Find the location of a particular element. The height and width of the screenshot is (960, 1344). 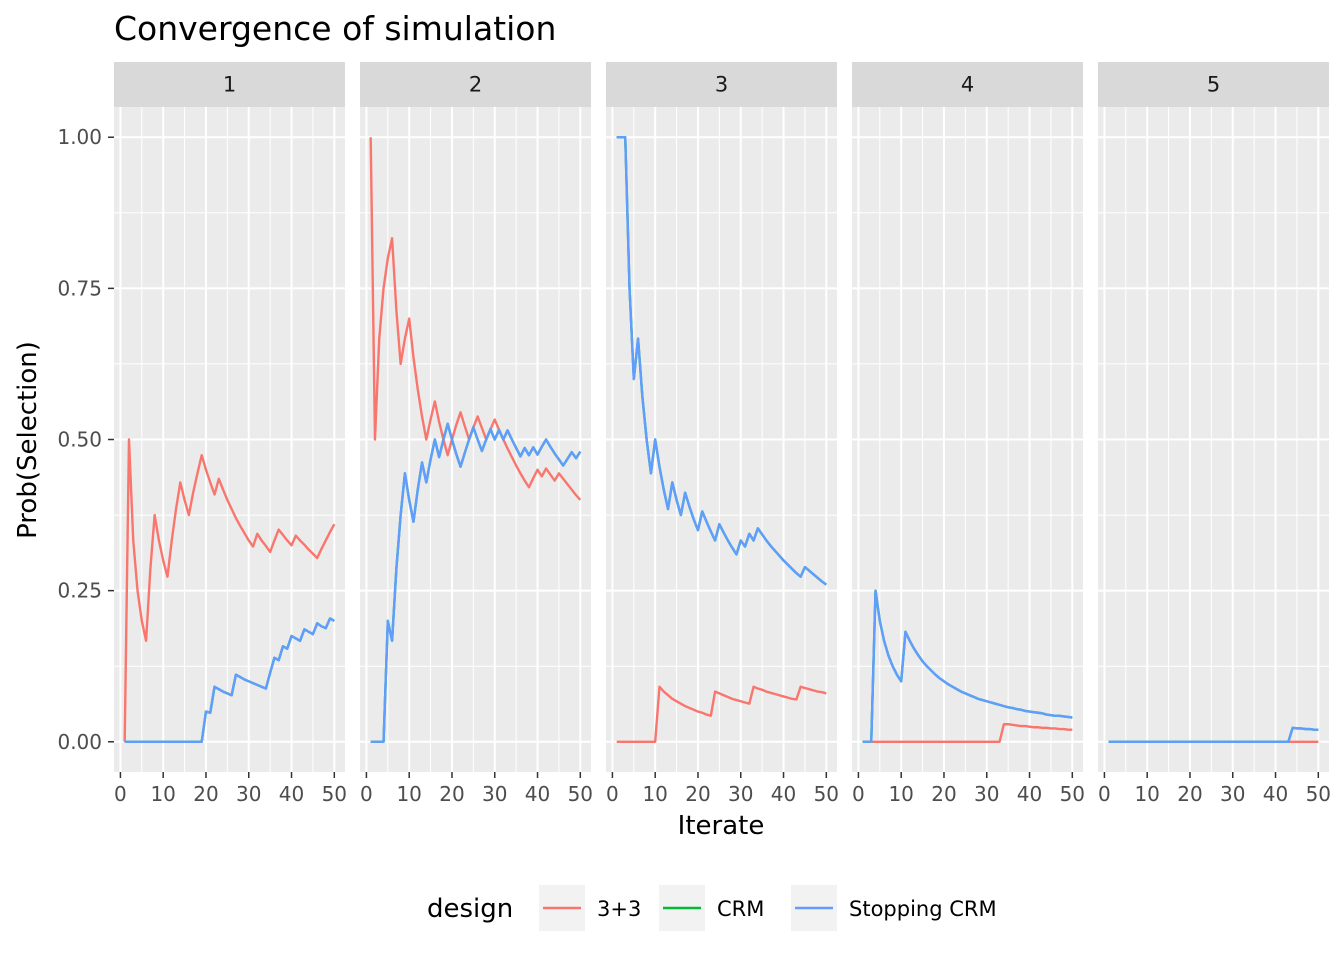

x-axis-title: Iterate is located at coordinates (721, 826).